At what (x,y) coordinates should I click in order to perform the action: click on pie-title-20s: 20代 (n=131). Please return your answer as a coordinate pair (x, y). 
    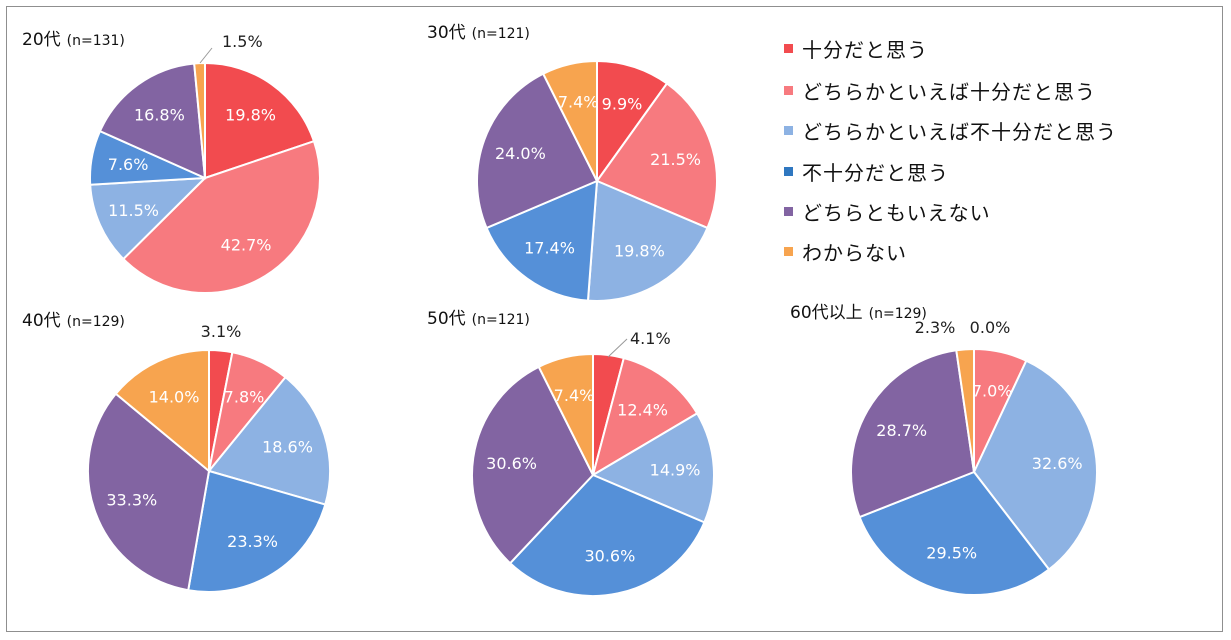
    Looking at the image, I should click on (73, 40).